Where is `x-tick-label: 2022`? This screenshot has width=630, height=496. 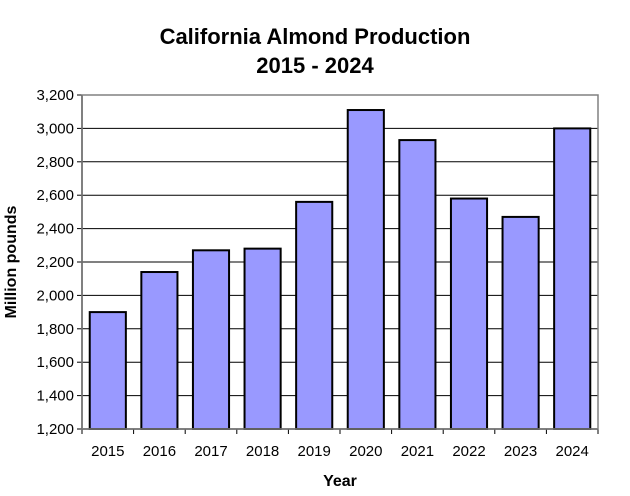 x-tick-label: 2022 is located at coordinates (468, 451).